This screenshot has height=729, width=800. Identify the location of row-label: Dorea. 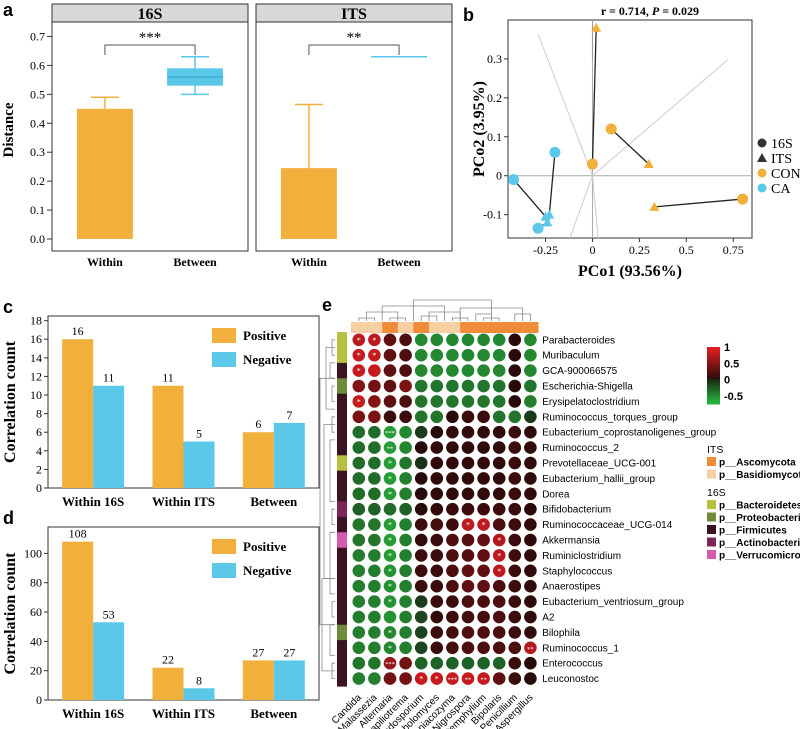
(556, 494).